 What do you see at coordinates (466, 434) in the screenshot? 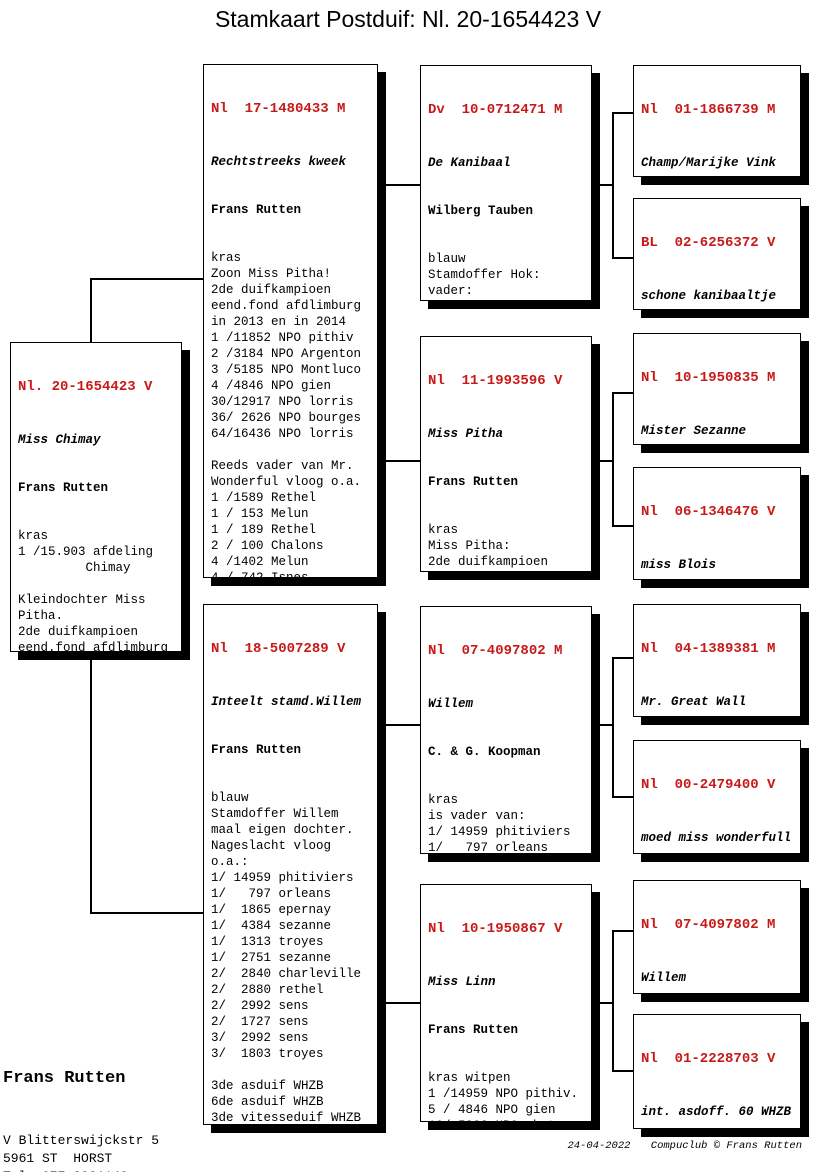
I see `pigeon-name: Miss Pitha` at bounding box center [466, 434].